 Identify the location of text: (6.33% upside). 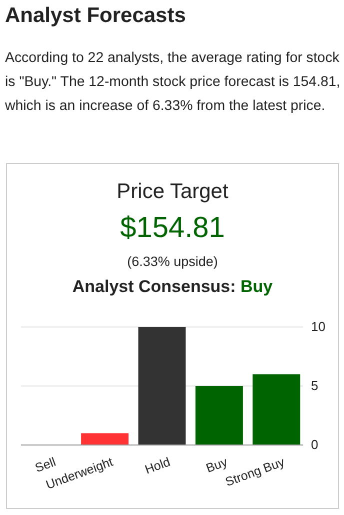
(172, 261).